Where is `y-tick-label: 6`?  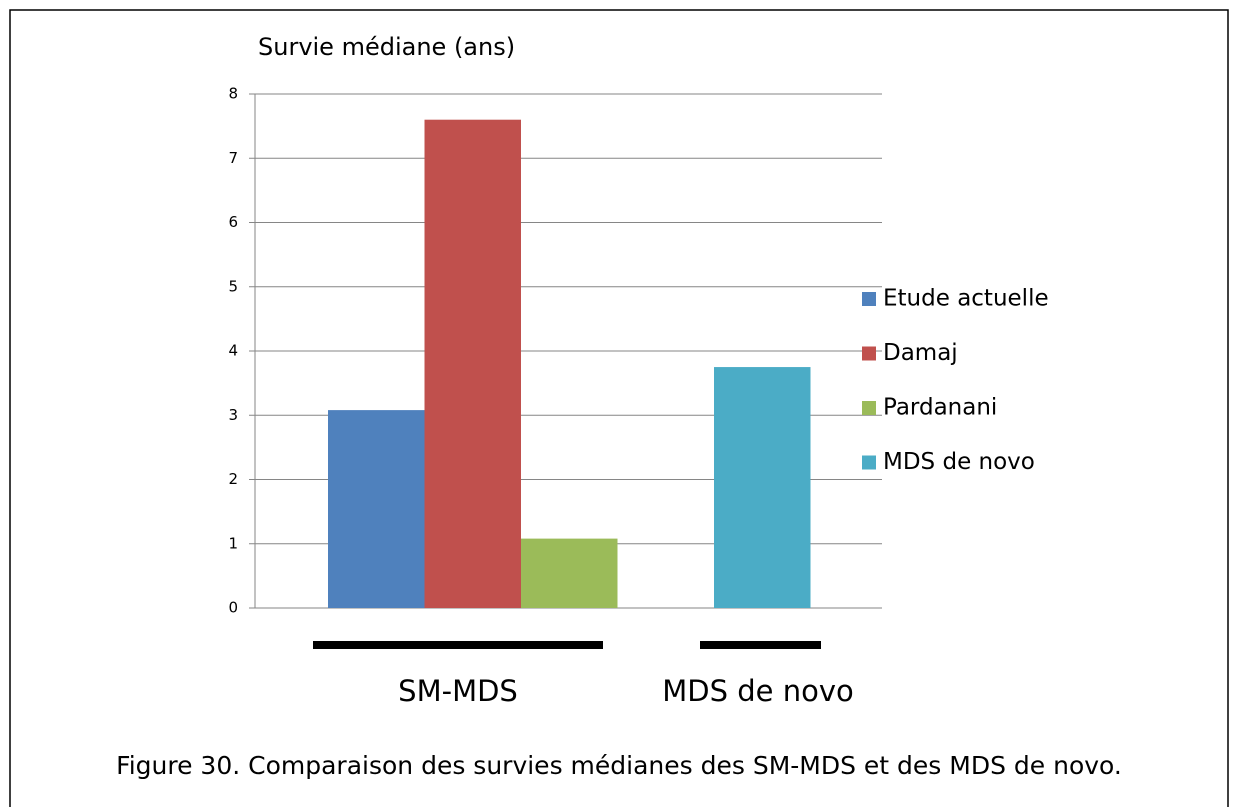
y-tick-label: 6 is located at coordinates (233, 222).